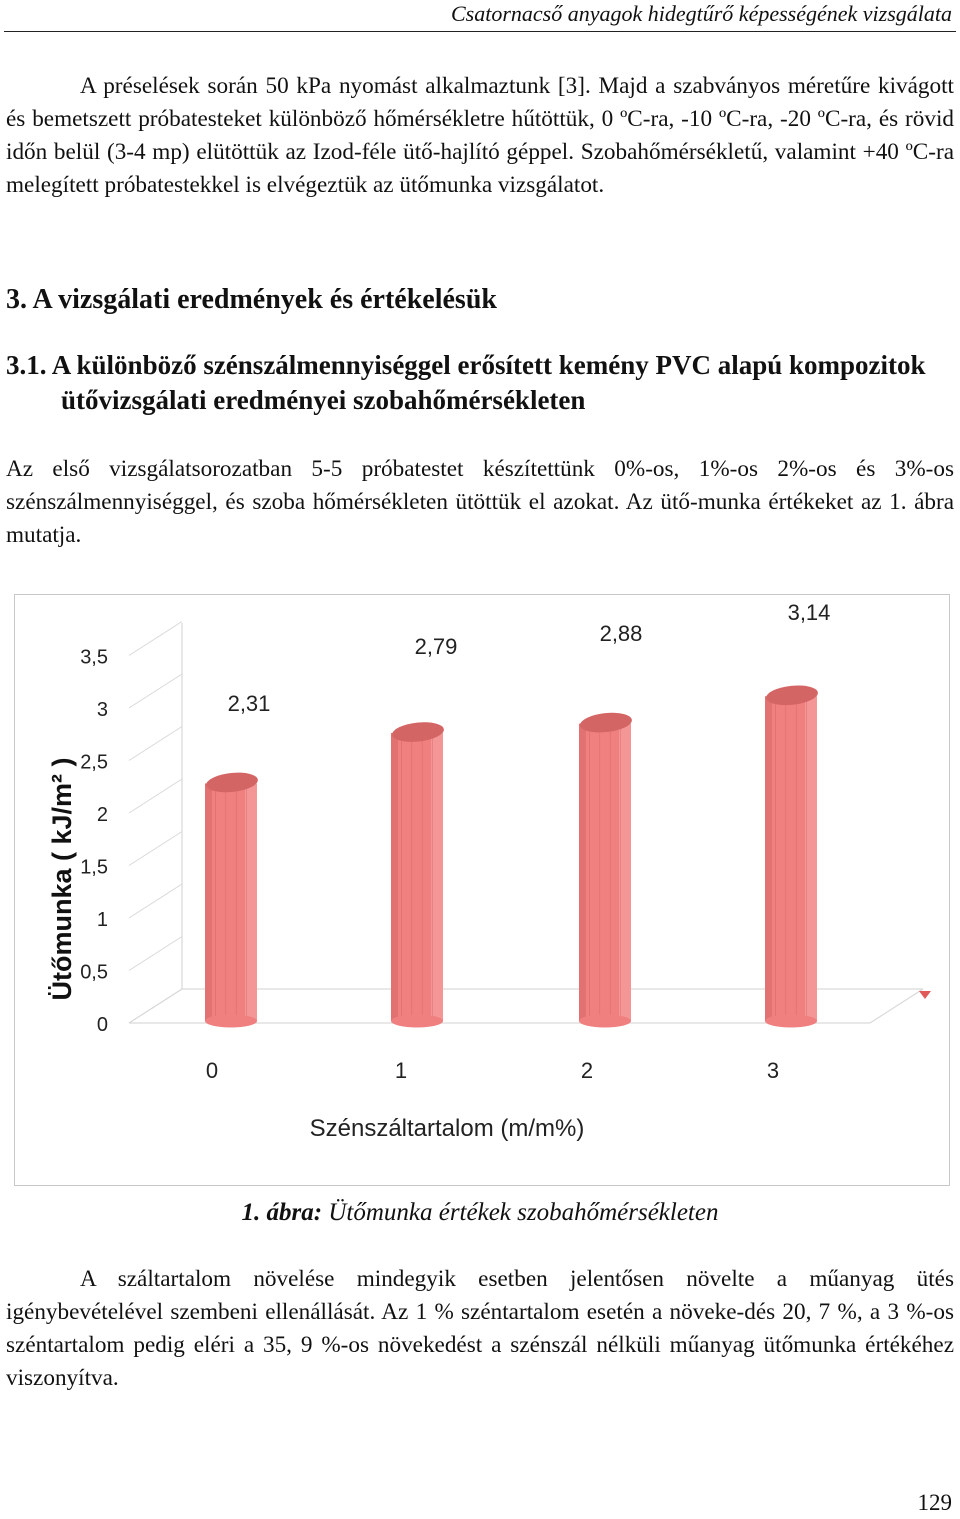 Image resolution: width=960 pixels, height=1519 pixels. What do you see at coordinates (773, 1070) in the screenshot?
I see `x-tick-label: 3` at bounding box center [773, 1070].